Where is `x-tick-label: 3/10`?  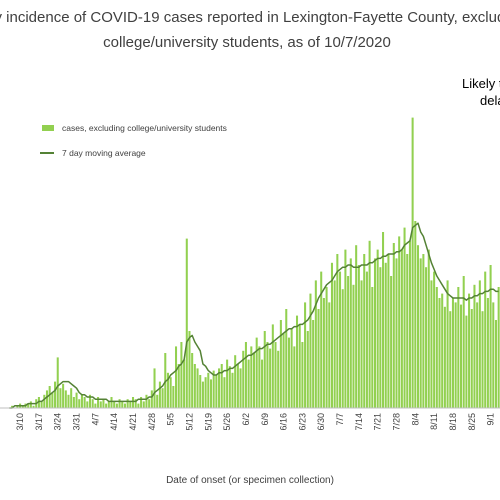 x-tick-label: 3/10 is located at coordinates (20, 422).